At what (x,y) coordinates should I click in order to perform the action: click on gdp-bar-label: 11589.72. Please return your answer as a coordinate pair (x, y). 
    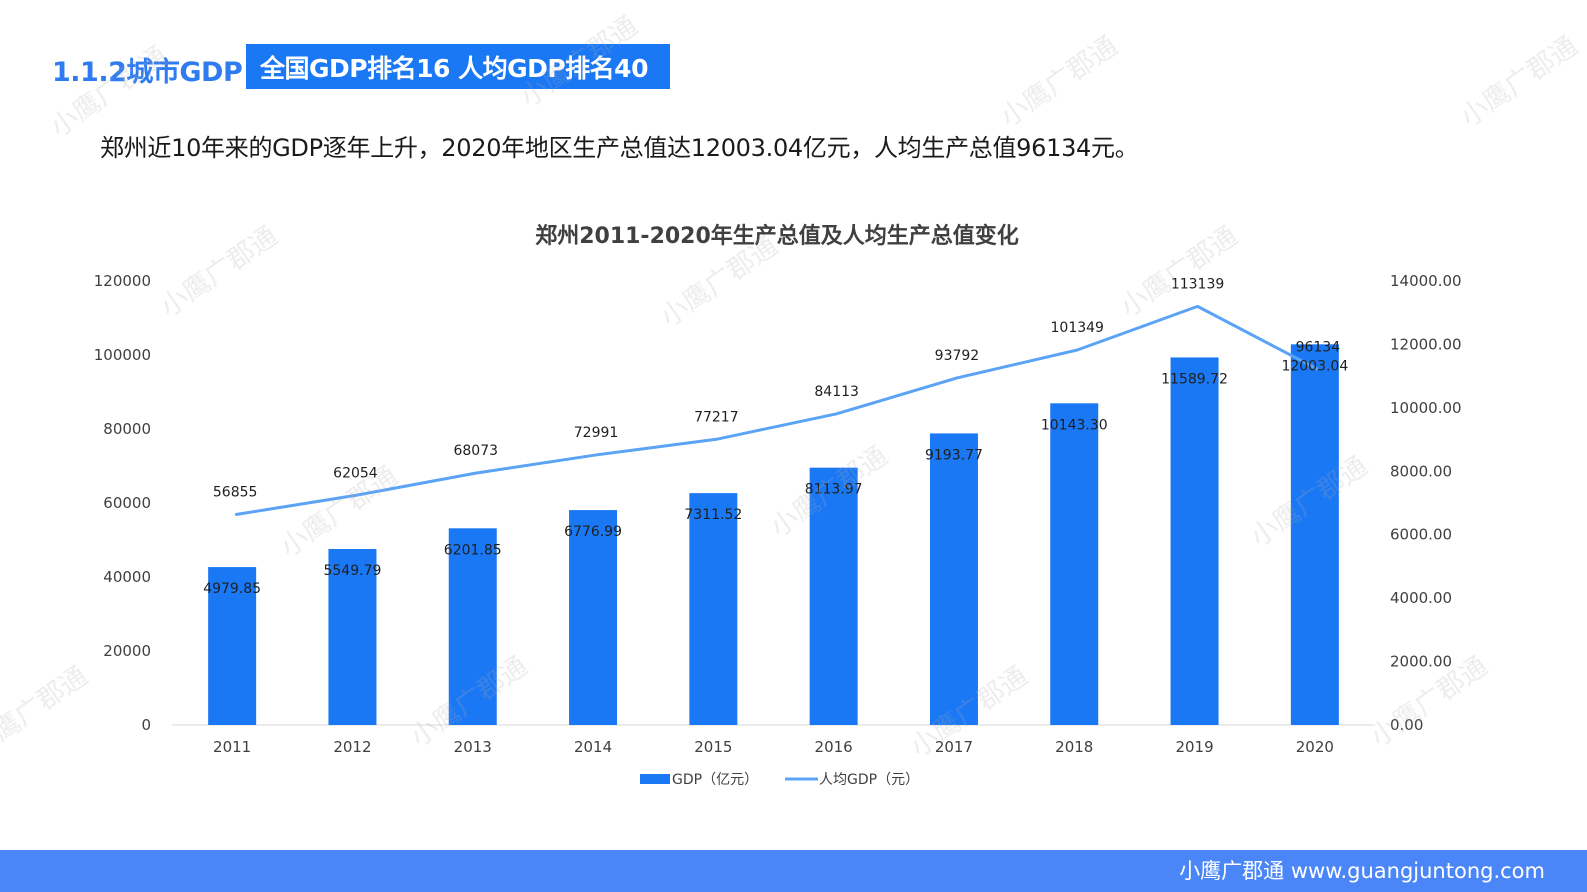
    Looking at the image, I should click on (1194, 379).